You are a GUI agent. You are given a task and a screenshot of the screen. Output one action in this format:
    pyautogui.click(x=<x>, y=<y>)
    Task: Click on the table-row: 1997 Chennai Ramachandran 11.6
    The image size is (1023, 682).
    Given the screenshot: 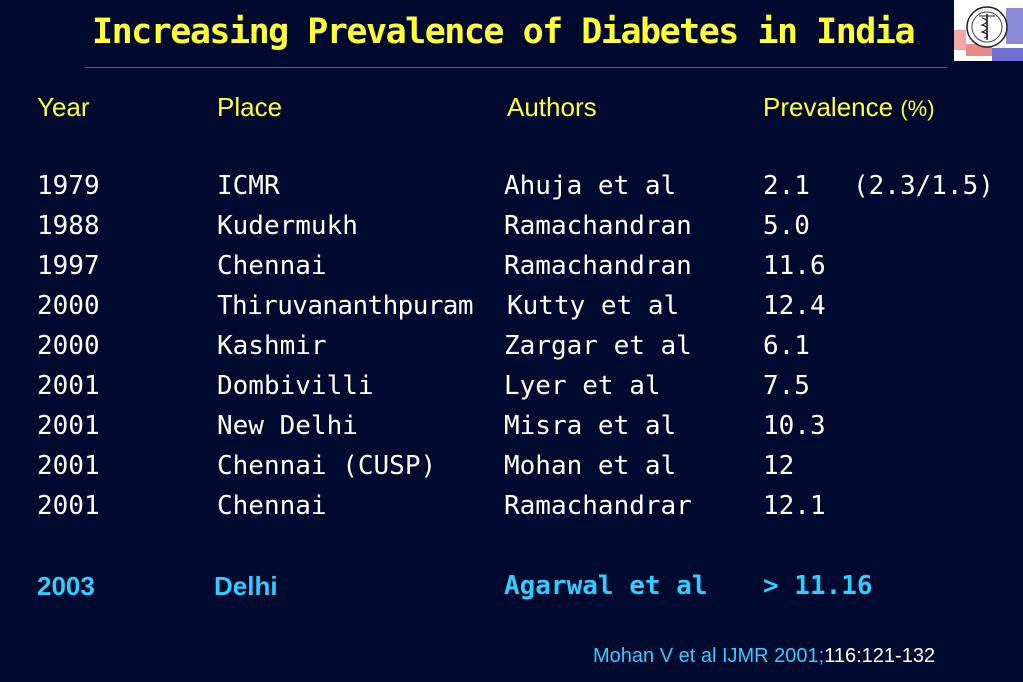 What is the action you would take?
    pyautogui.click(x=511, y=267)
    